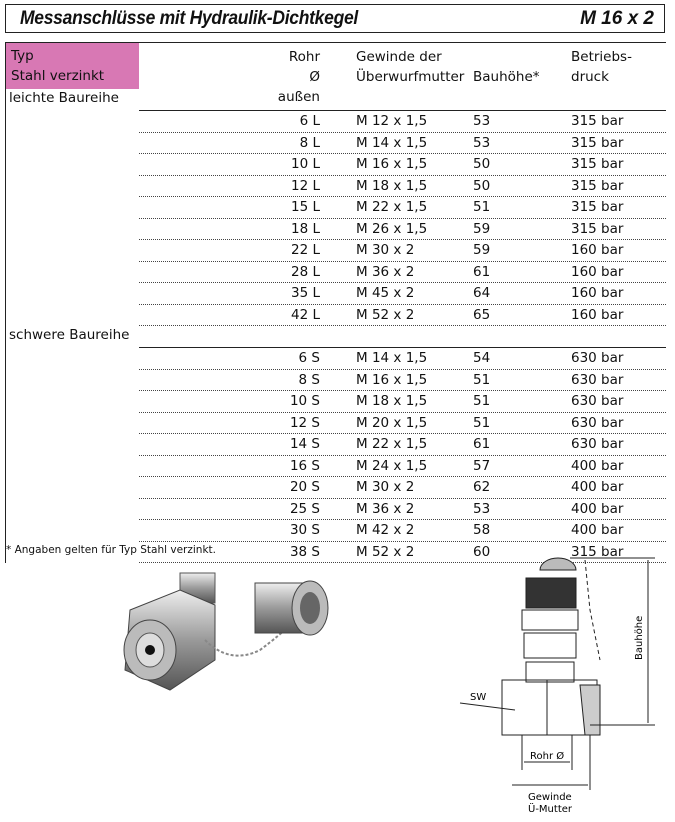 Image resolution: width=675 pixels, height=822 pixels. I want to click on table-row: 25 S M 36 x 2 53 400 bar, so click(402, 509).